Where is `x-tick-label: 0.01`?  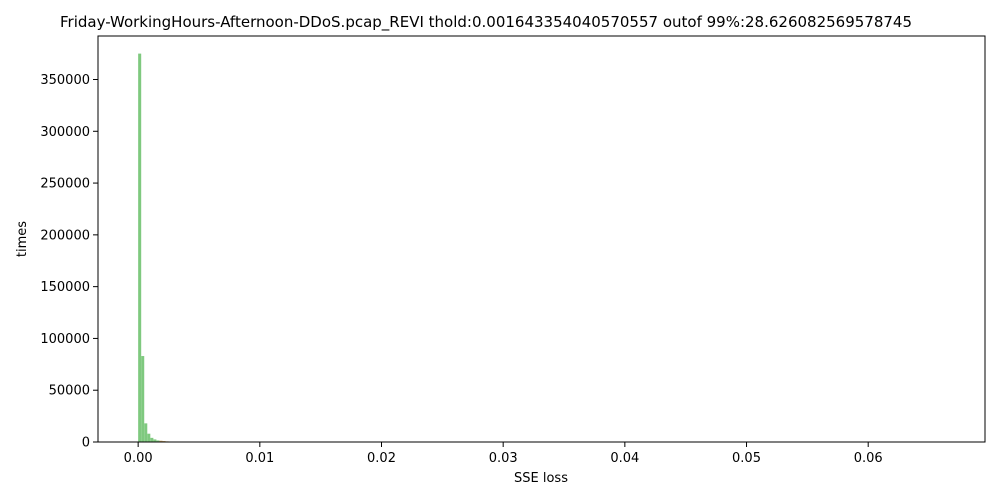
x-tick-label: 0.01 is located at coordinates (259, 458).